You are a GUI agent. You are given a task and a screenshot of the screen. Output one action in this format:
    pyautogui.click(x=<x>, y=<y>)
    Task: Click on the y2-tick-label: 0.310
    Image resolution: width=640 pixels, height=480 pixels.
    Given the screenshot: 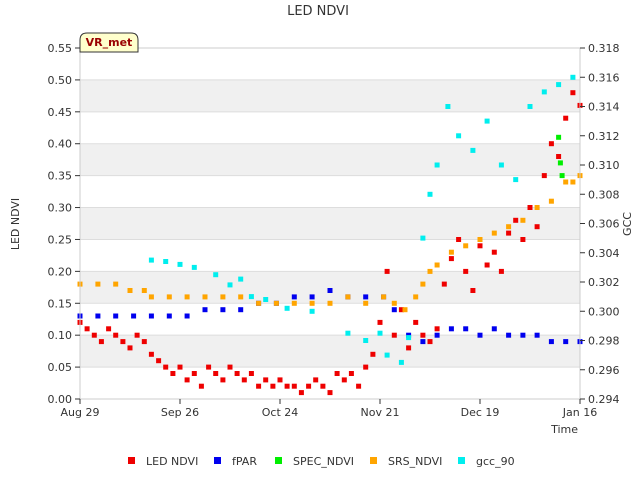 What is the action you would take?
    pyautogui.click(x=604, y=165)
    